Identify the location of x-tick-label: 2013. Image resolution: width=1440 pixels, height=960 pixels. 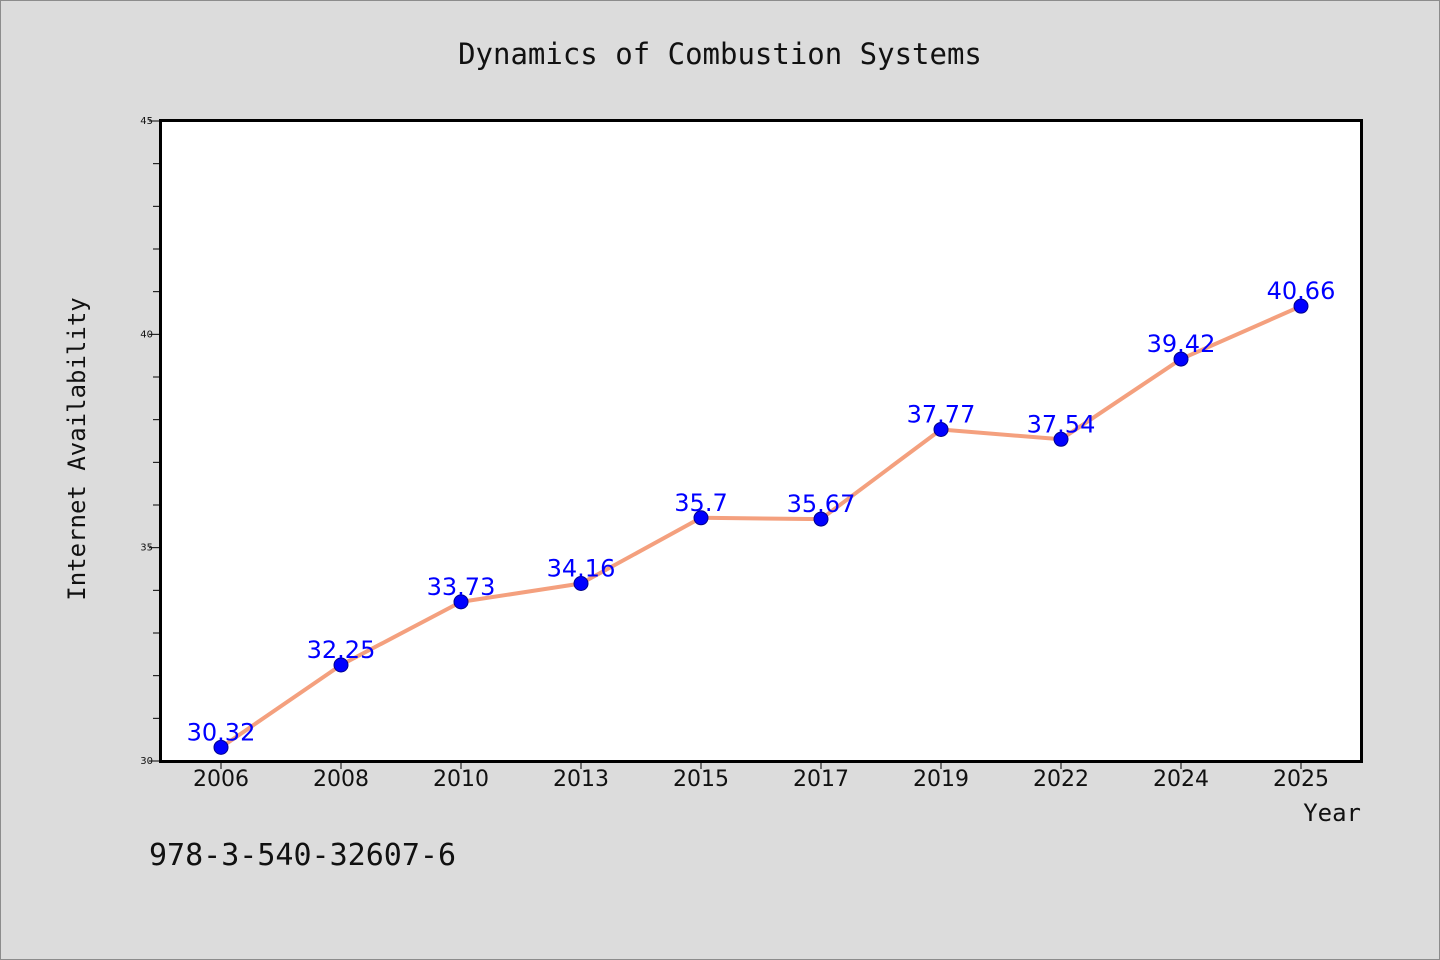
(581, 779).